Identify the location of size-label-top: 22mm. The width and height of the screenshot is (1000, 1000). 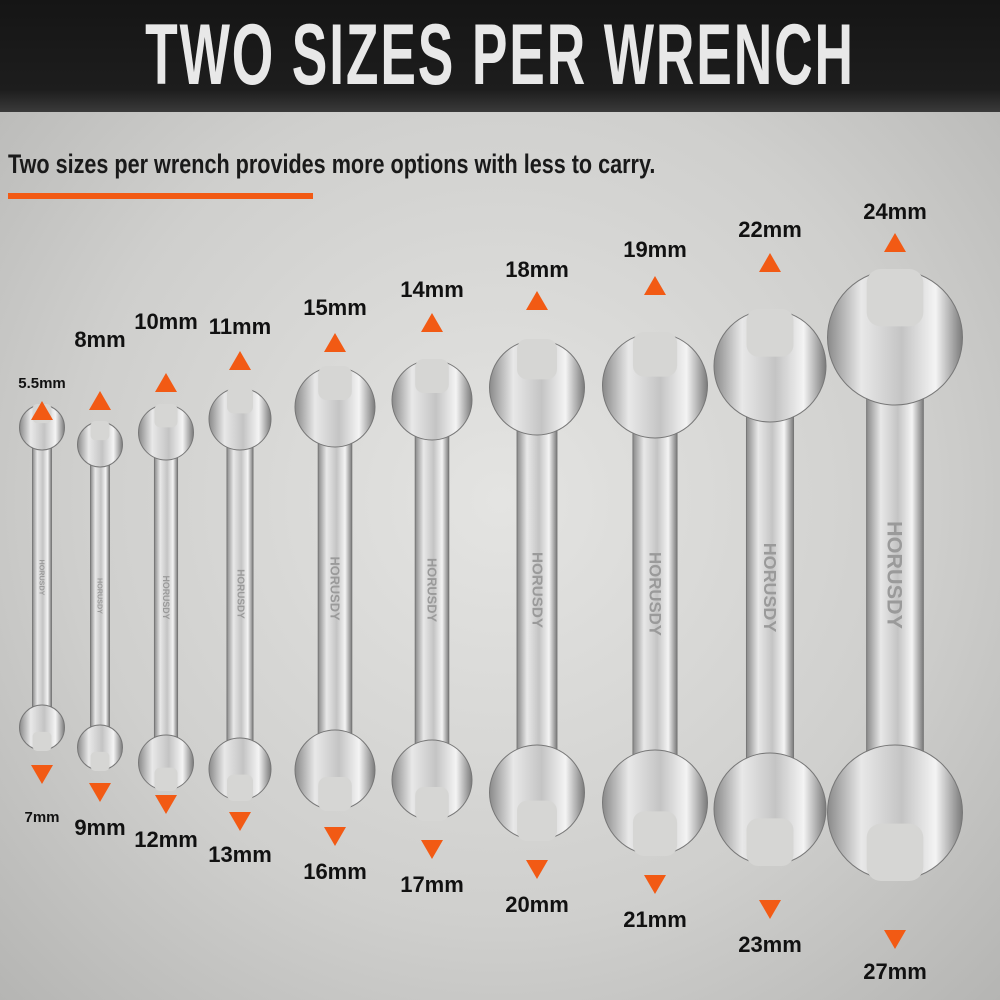
(770, 229).